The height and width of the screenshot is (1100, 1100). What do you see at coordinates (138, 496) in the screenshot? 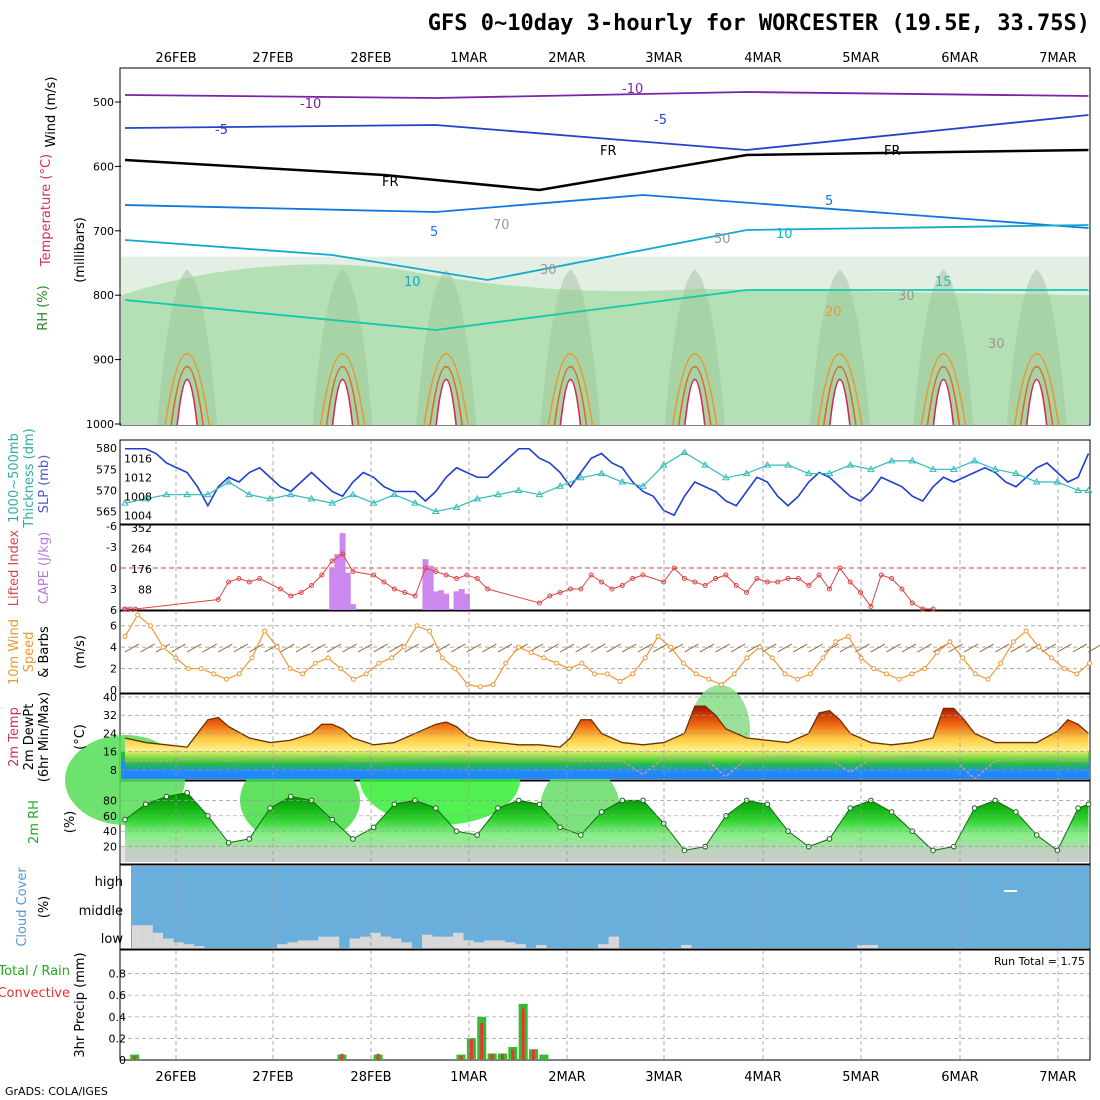
I see `slp-tick: 1008` at bounding box center [138, 496].